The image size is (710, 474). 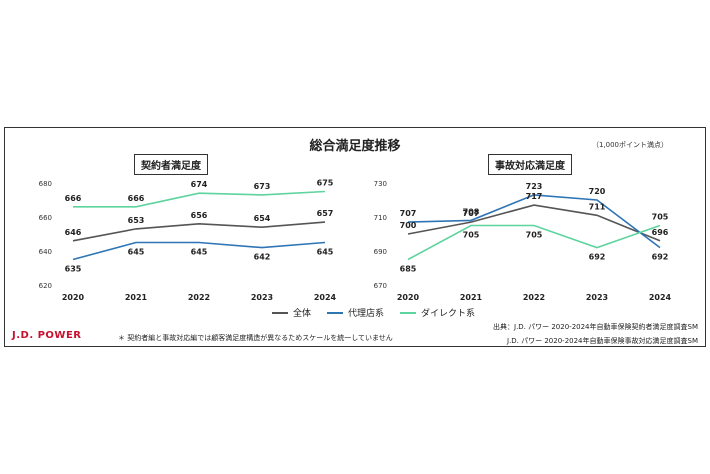 I want to click on chart-2-title: 事故対応満足度, so click(x=530, y=164).